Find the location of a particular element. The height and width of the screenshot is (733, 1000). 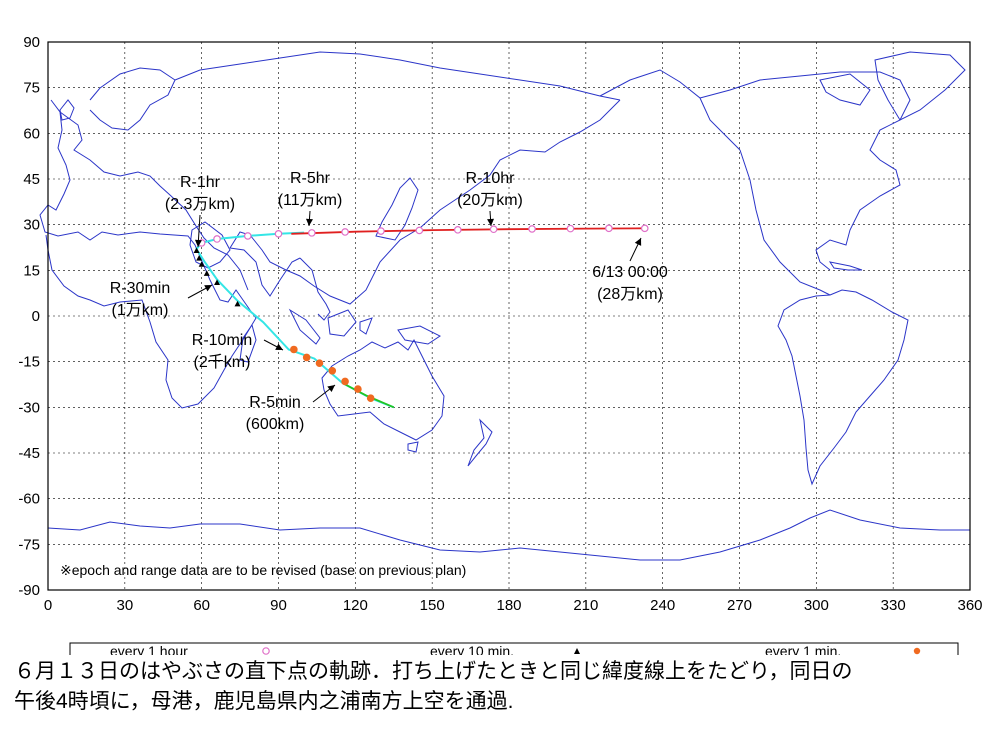

coast-asia-north is located at coordinates (397, 76).